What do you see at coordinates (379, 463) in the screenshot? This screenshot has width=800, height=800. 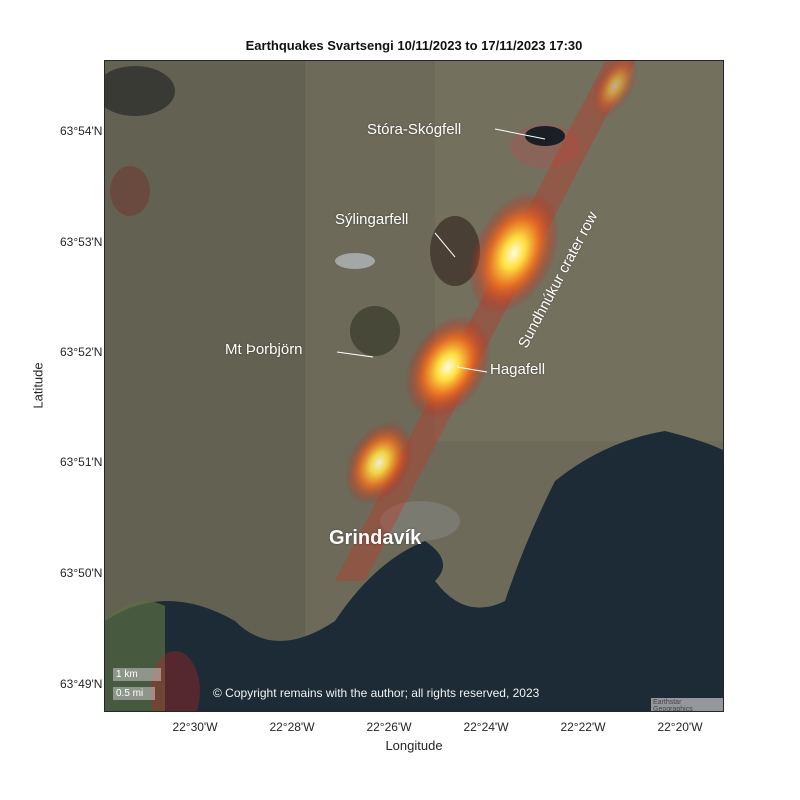 I see `hotspot-south` at bounding box center [379, 463].